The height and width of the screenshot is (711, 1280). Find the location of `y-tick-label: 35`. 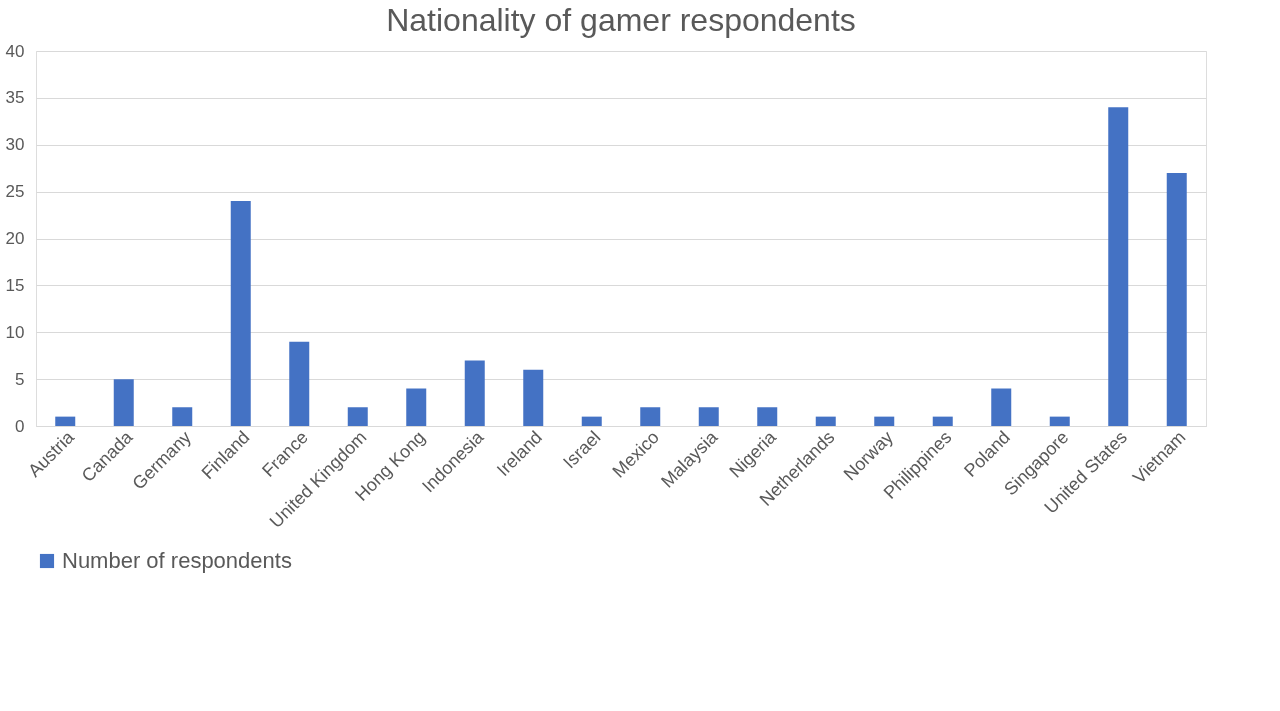

y-tick-label: 35 is located at coordinates (15, 98).